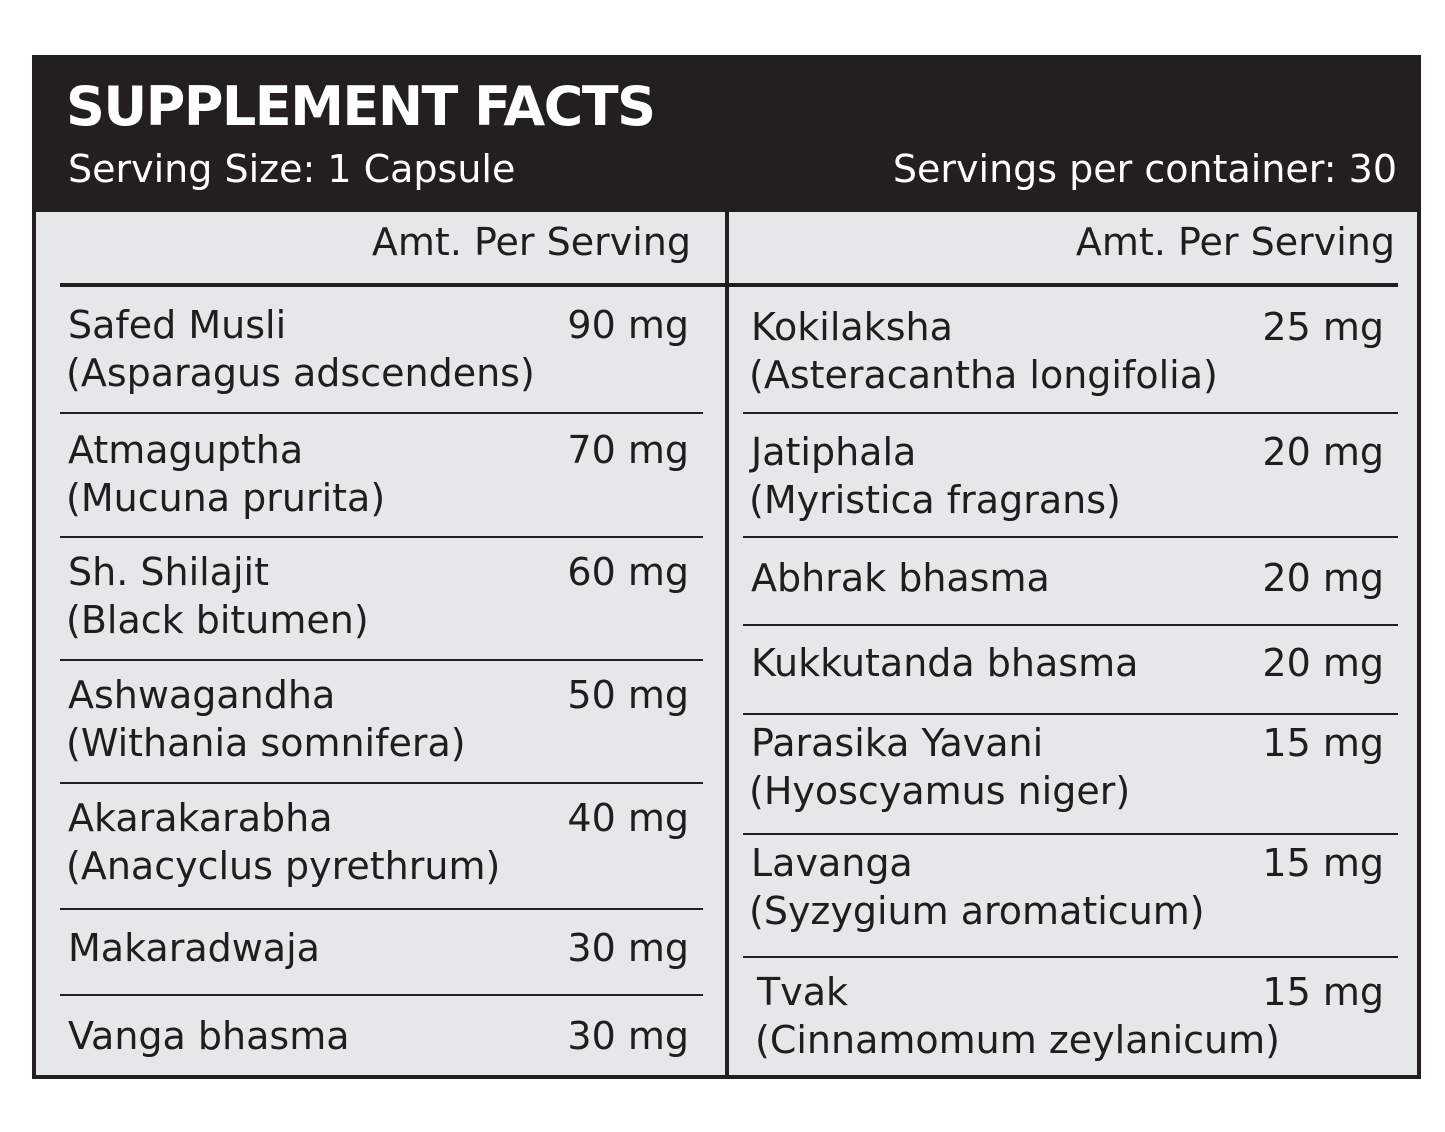 The height and width of the screenshot is (1132, 1445). I want to click on ingredient-name: Kukkutanda bhasma, so click(945, 663).